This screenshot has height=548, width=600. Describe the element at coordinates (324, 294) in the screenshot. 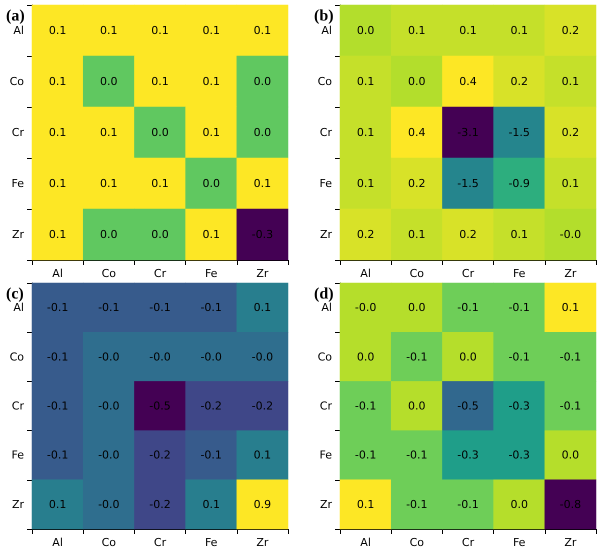

I see `chart-title: (d)` at that location.